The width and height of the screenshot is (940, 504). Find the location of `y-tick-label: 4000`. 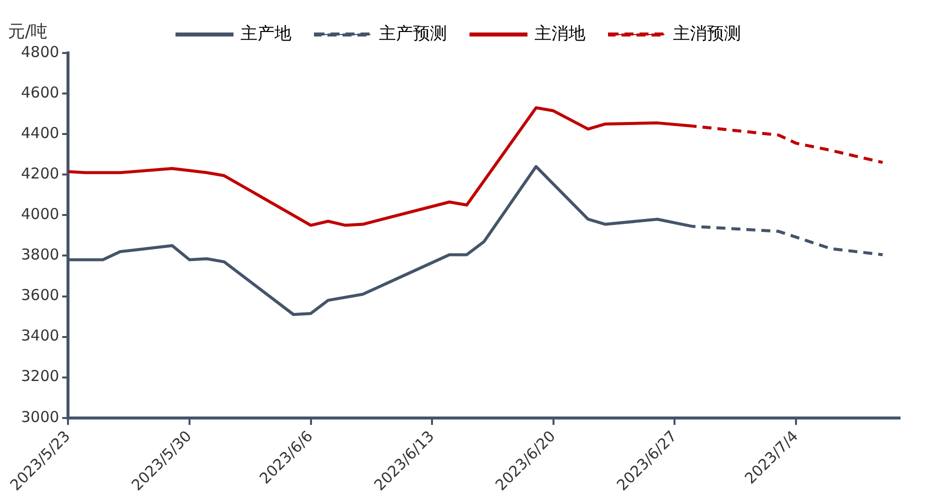

y-tick-label: 4000 is located at coordinates (40, 214).